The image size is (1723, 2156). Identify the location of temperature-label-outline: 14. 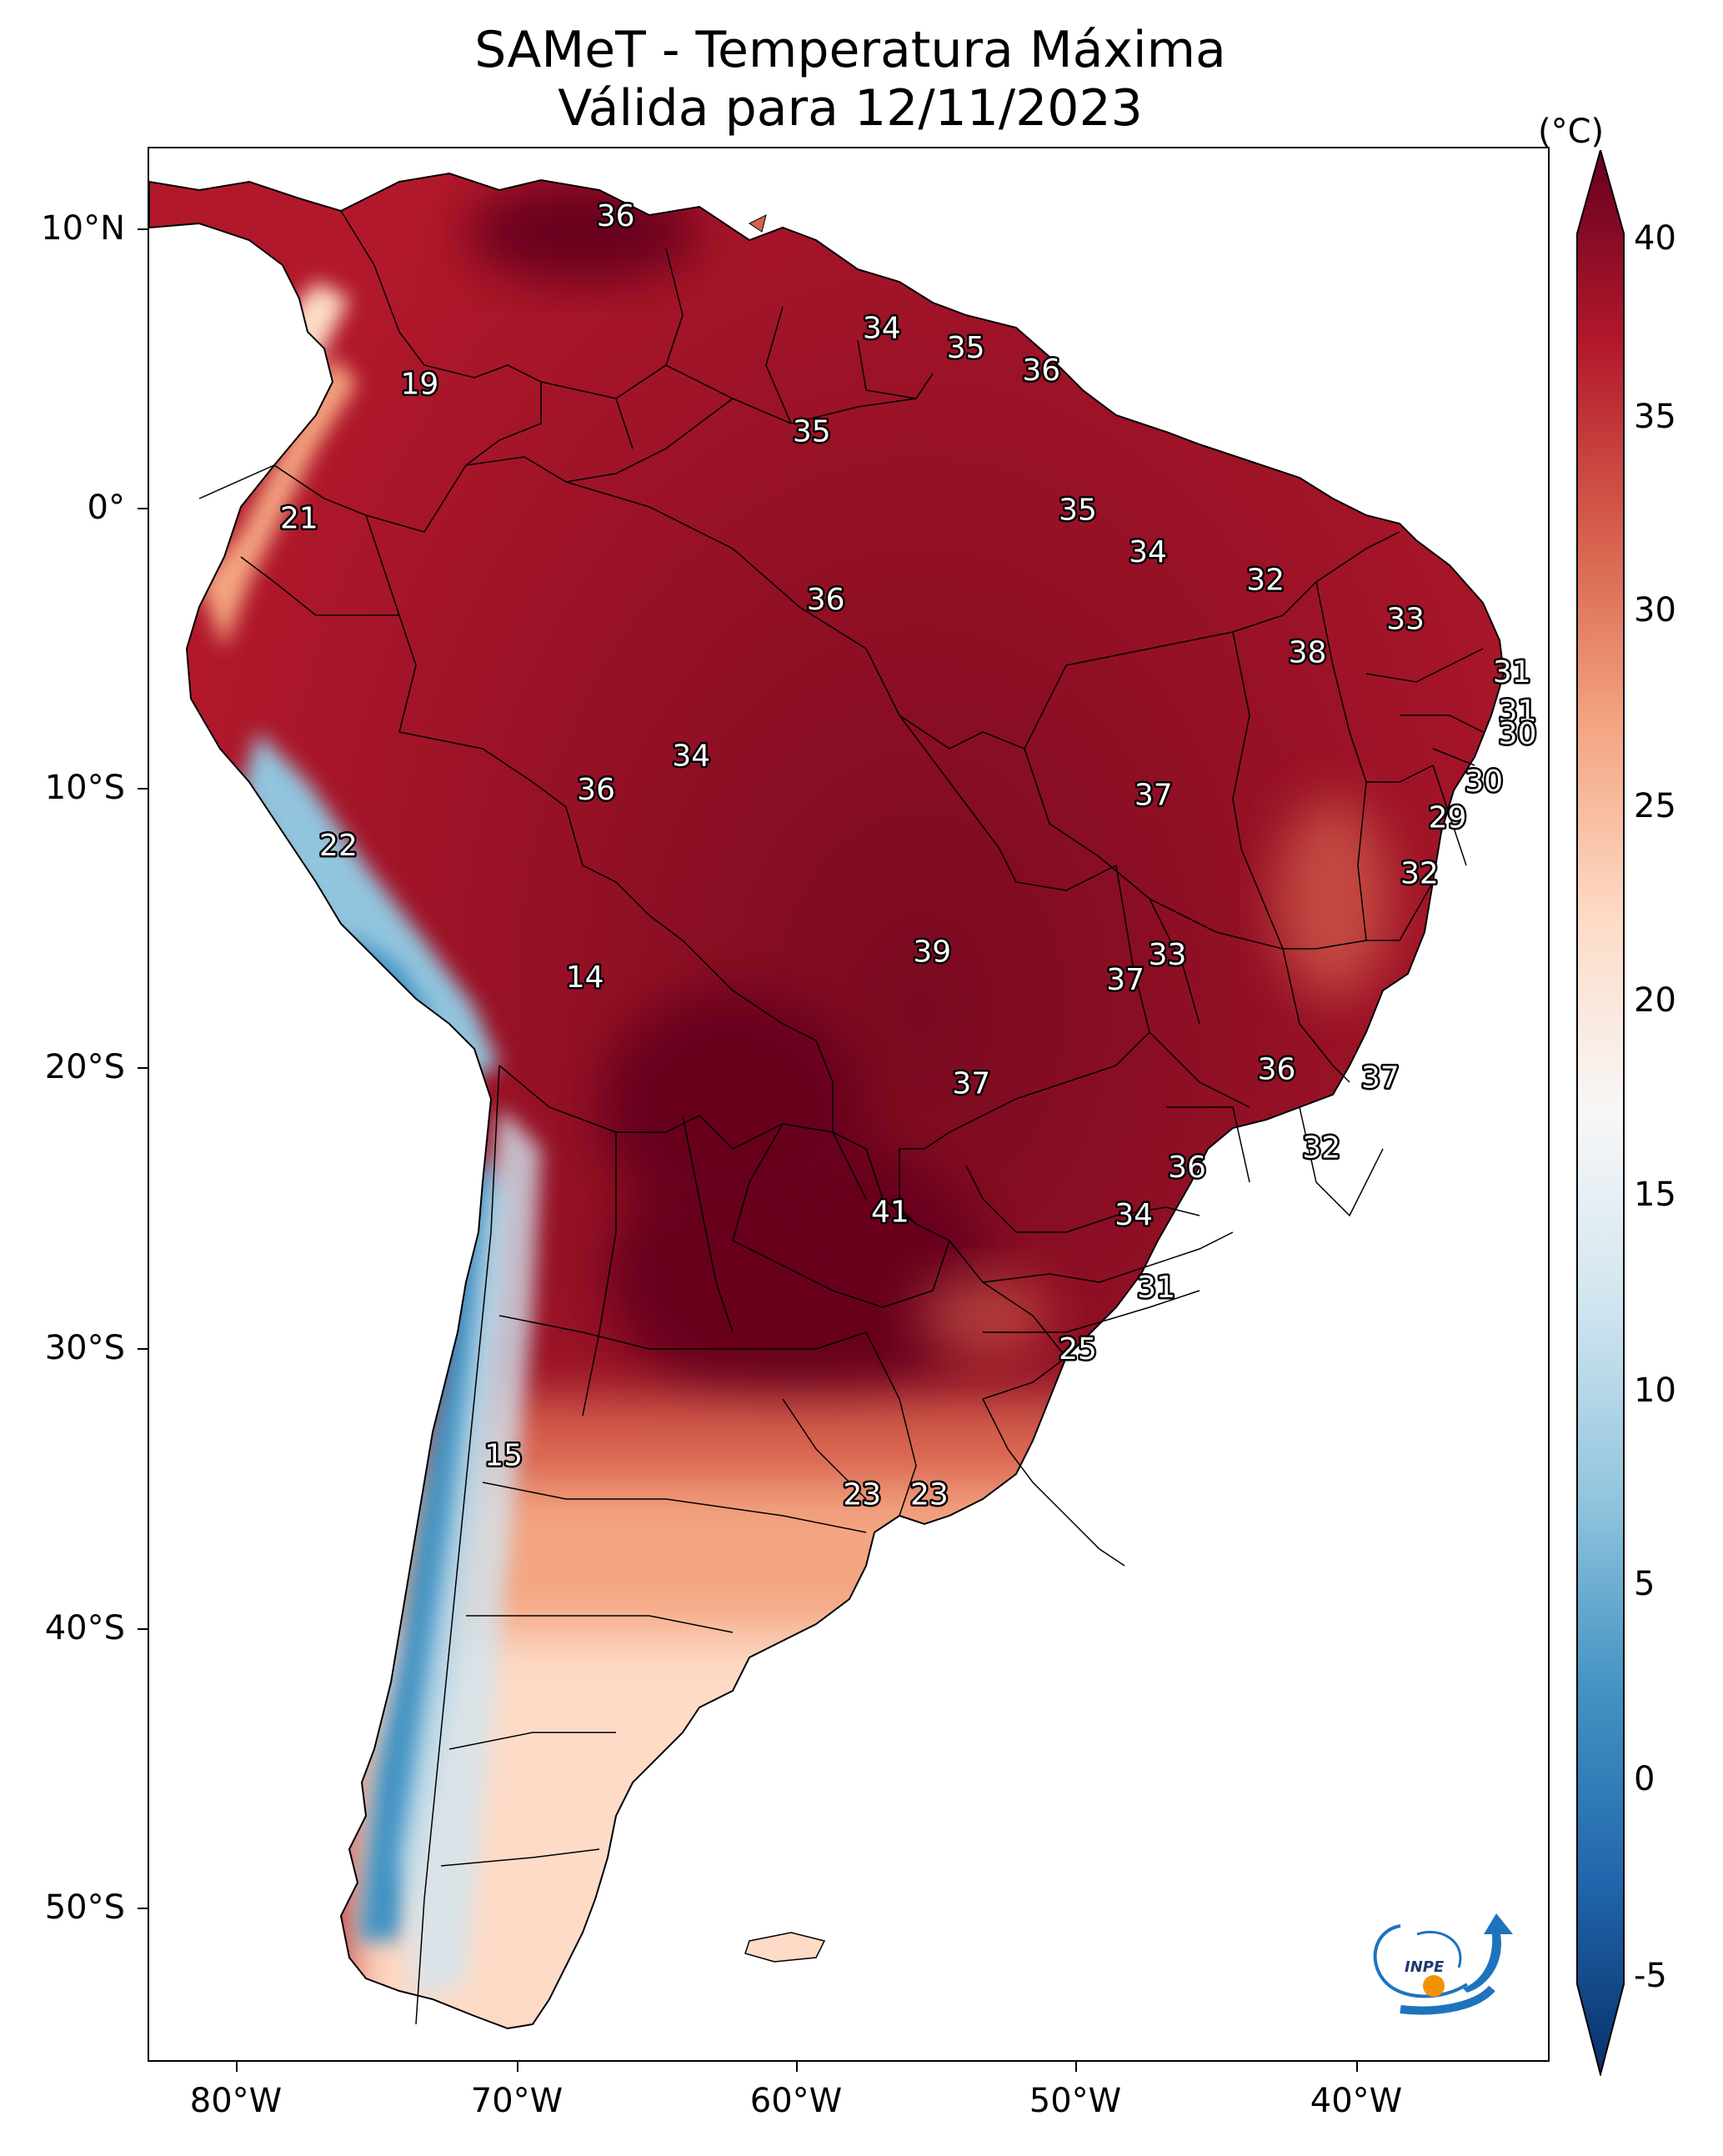
(585, 977).